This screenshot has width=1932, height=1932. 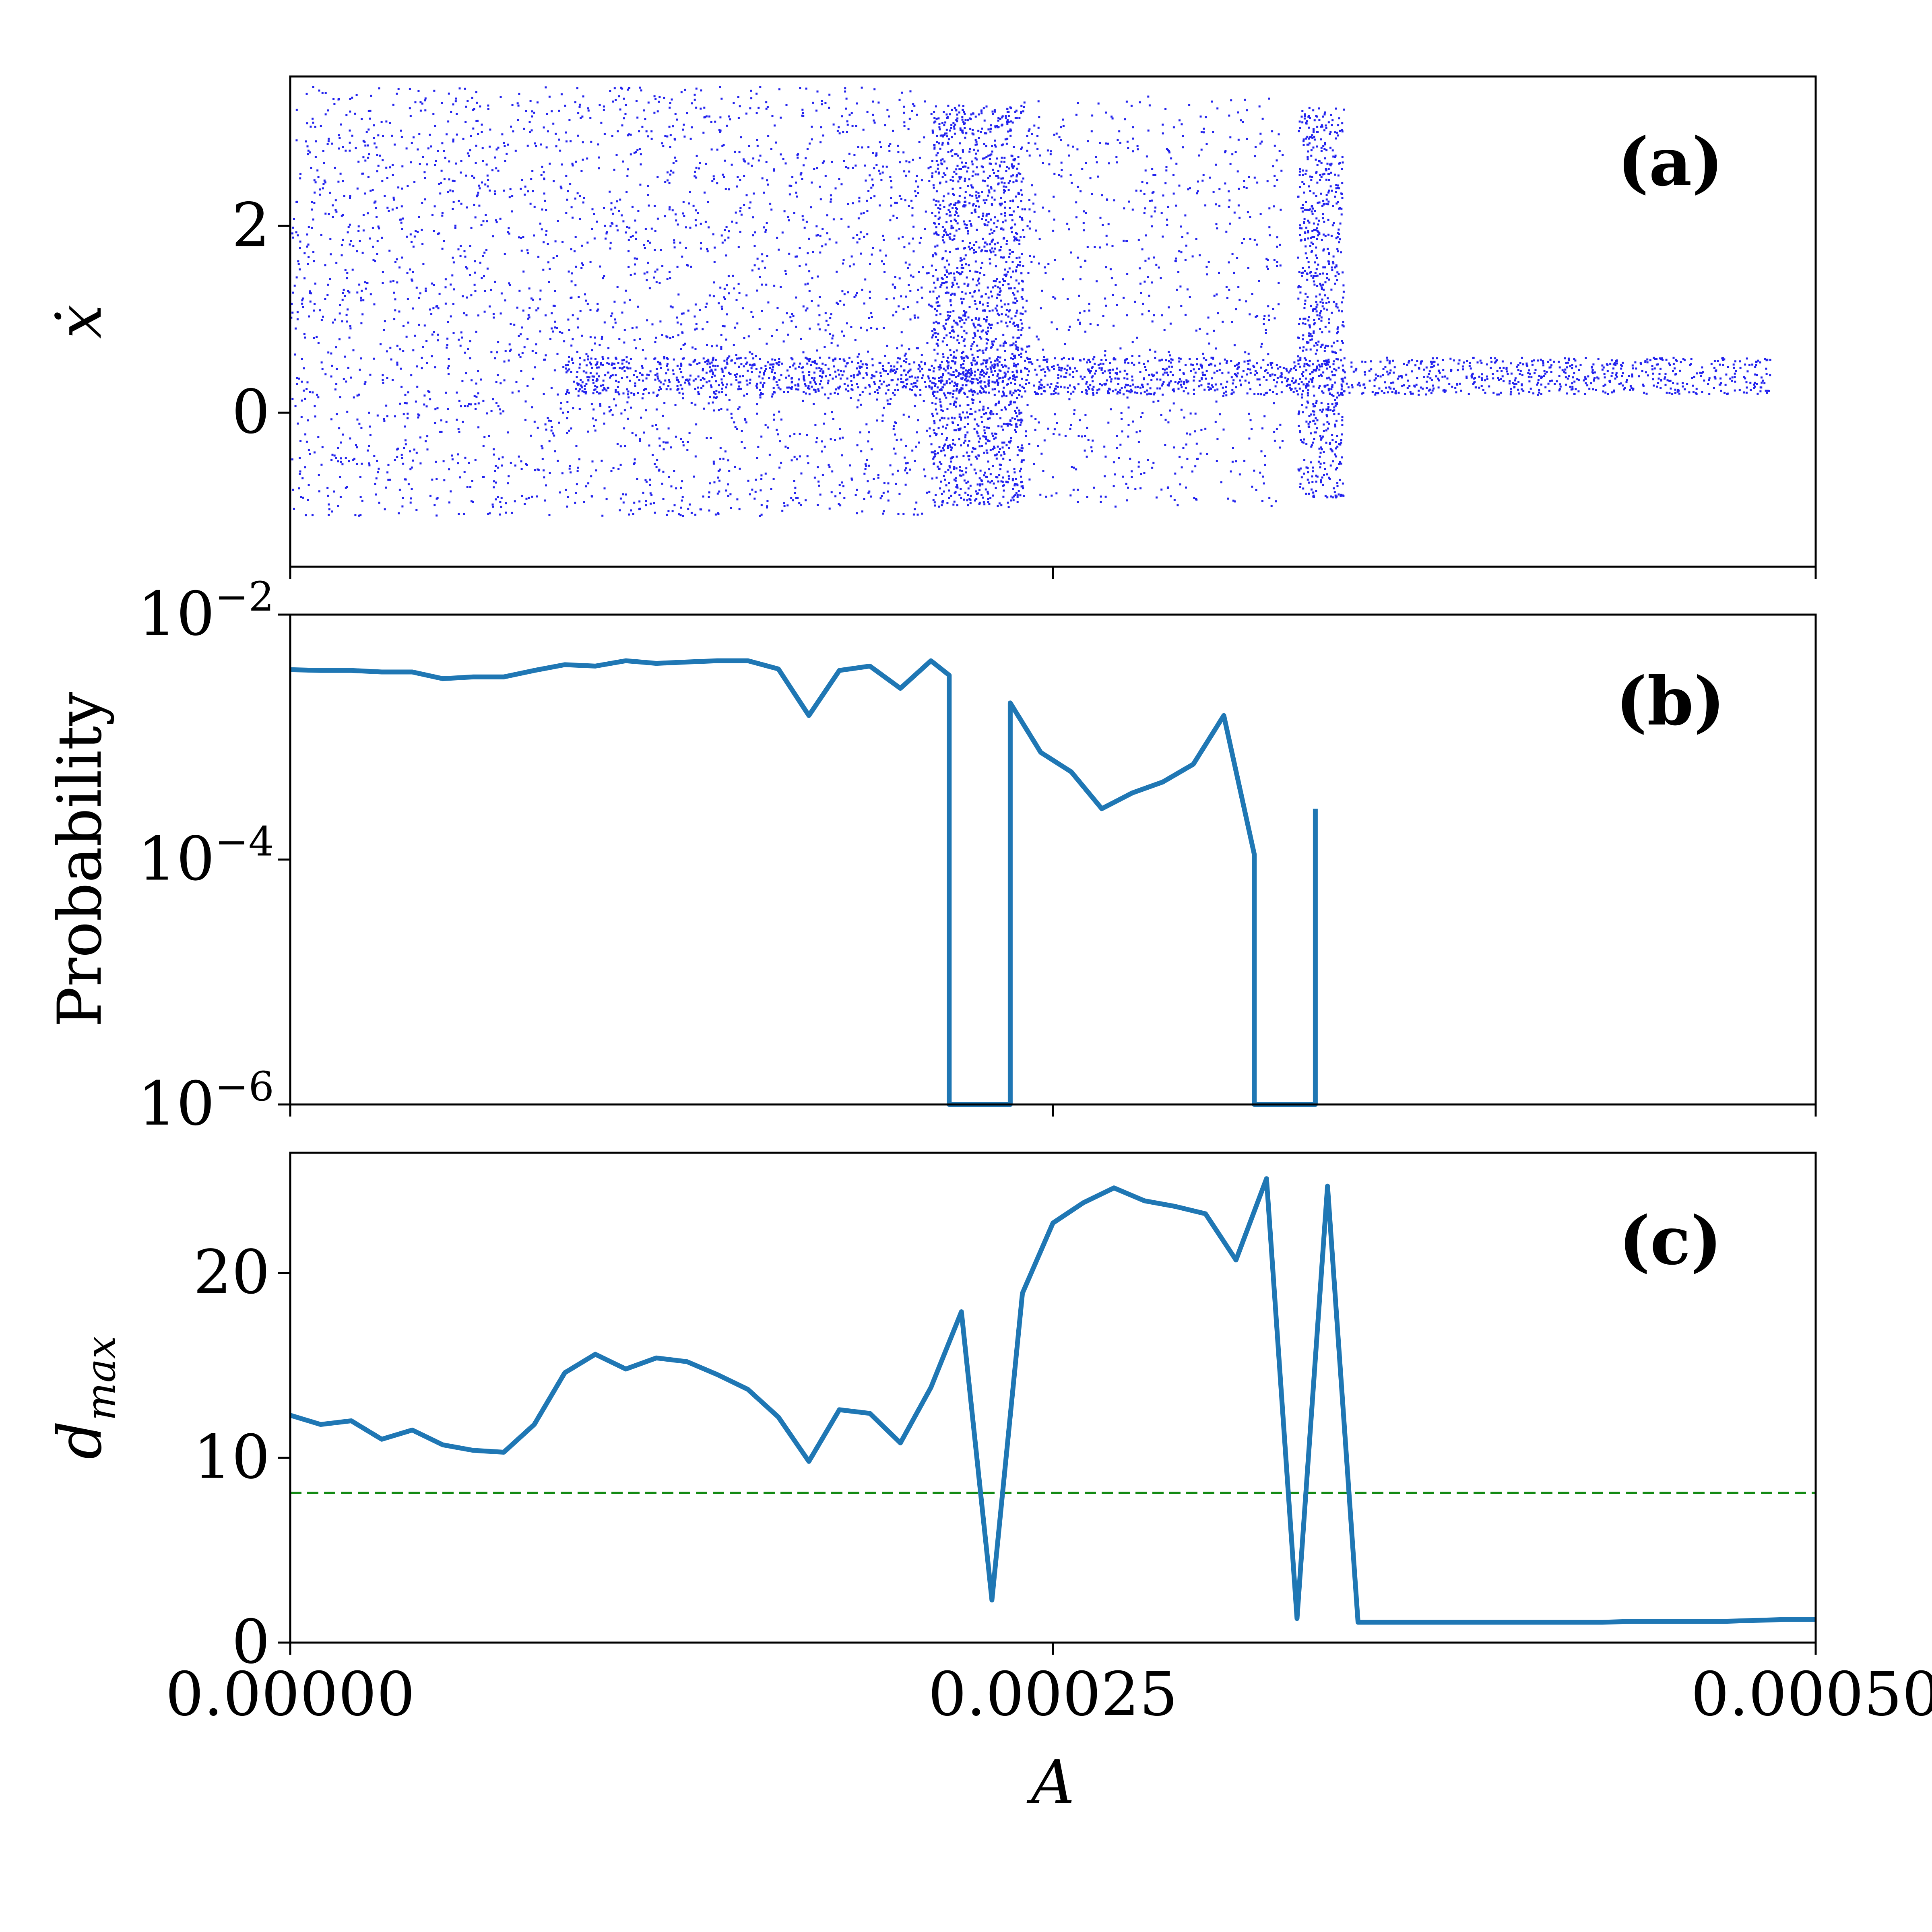 What do you see at coordinates (1670, 162) in the screenshot?
I see `panel-a-label: (a)` at bounding box center [1670, 162].